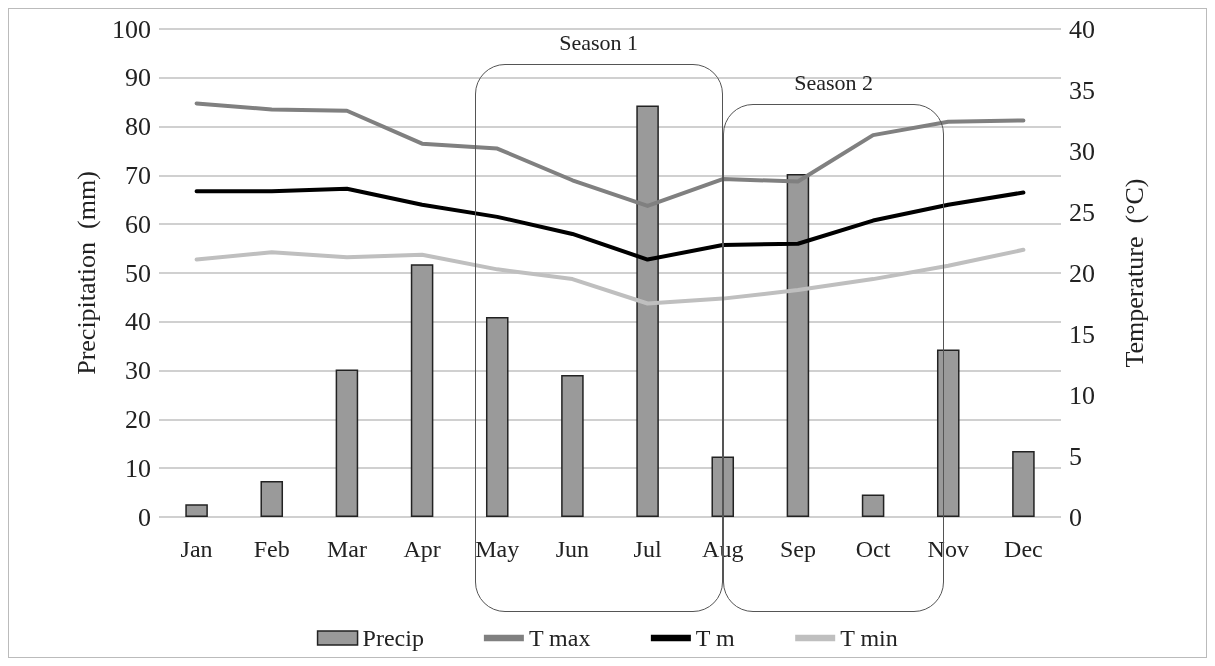 Image resolution: width=1215 pixels, height=666 pixels. I want to click on y2-tick-label: 30, so click(1082, 151).